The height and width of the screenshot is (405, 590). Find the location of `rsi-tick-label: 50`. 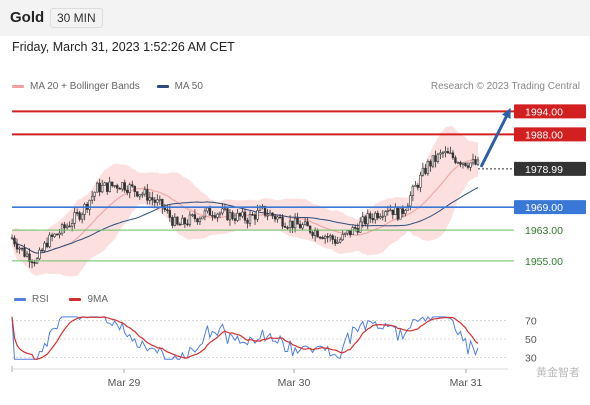

rsi-tick-label: 50 is located at coordinates (531, 340).